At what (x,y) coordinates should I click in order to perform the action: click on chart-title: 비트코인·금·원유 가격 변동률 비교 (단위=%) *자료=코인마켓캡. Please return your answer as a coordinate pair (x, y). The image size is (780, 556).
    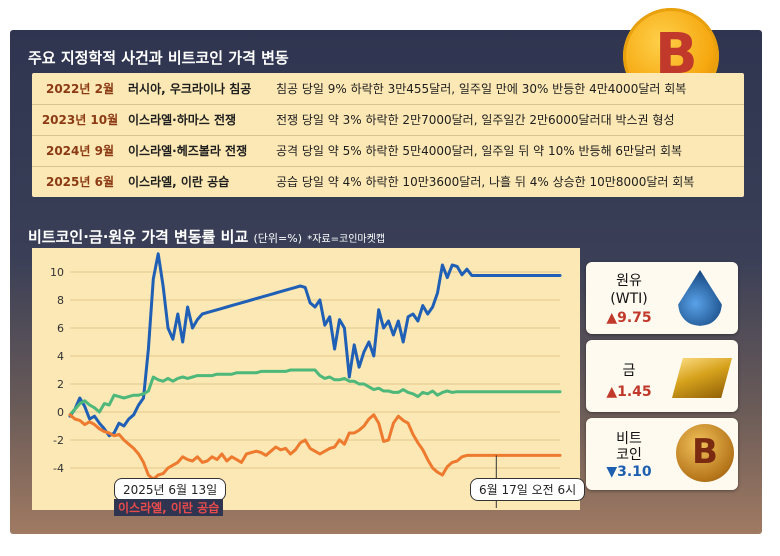
    Looking at the image, I should click on (206, 236).